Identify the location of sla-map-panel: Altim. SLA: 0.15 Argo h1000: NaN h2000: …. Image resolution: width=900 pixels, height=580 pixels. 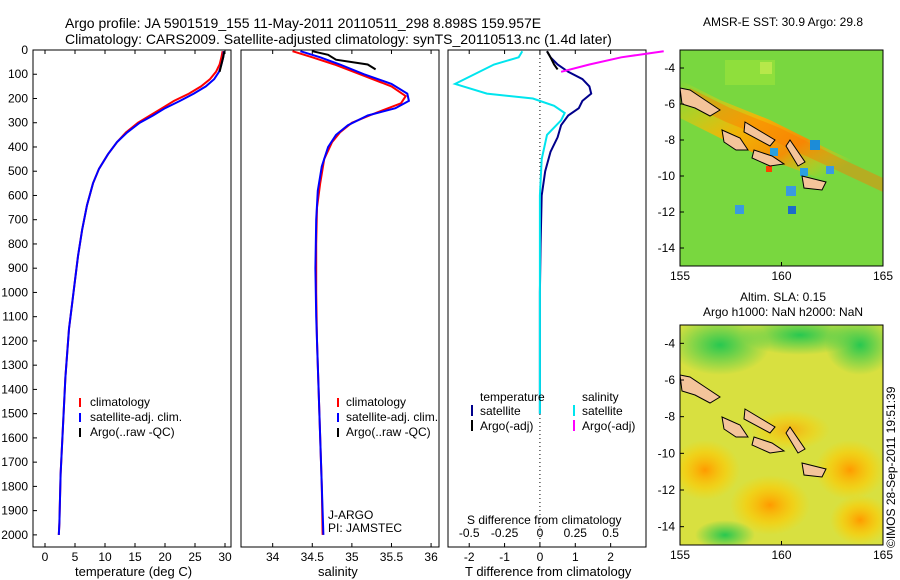
(776, 426).